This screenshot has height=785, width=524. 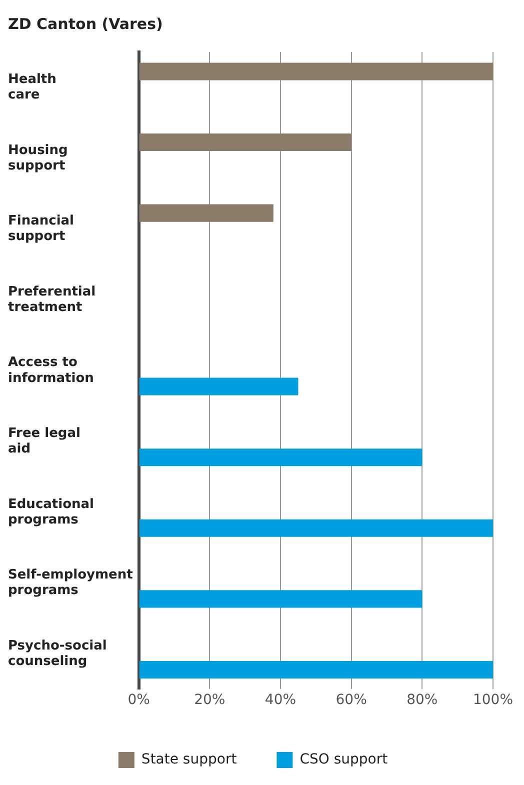 What do you see at coordinates (52, 299) in the screenshot?
I see `y-tick-label: Preferential treatment` at bounding box center [52, 299].